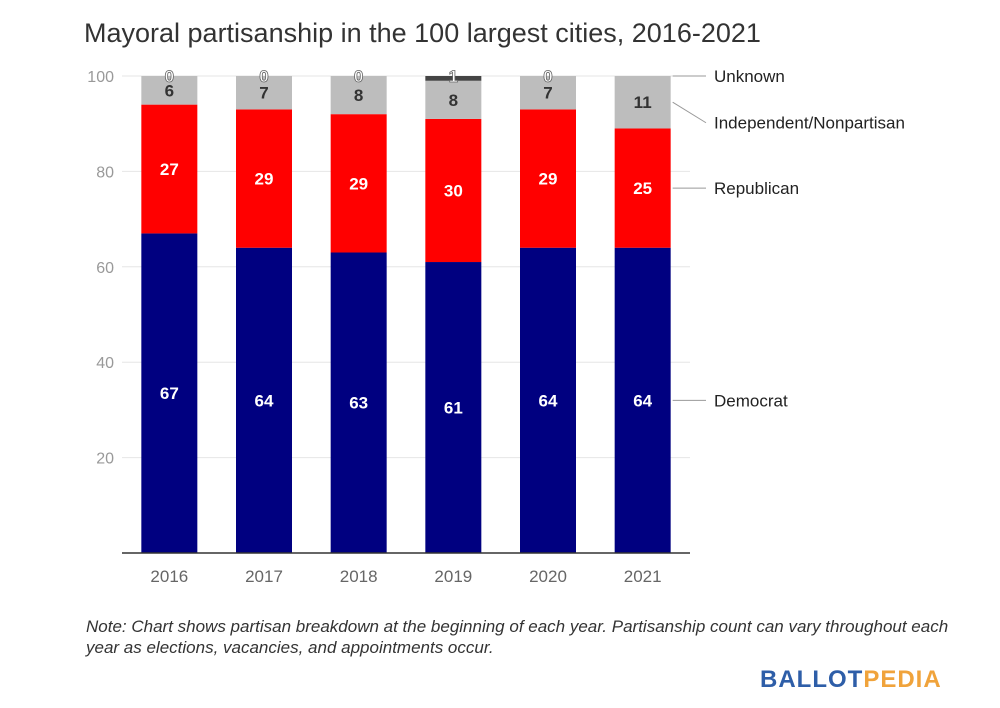 The width and height of the screenshot is (1000, 708). I want to click on bar-republican-2019, so click(453, 190).